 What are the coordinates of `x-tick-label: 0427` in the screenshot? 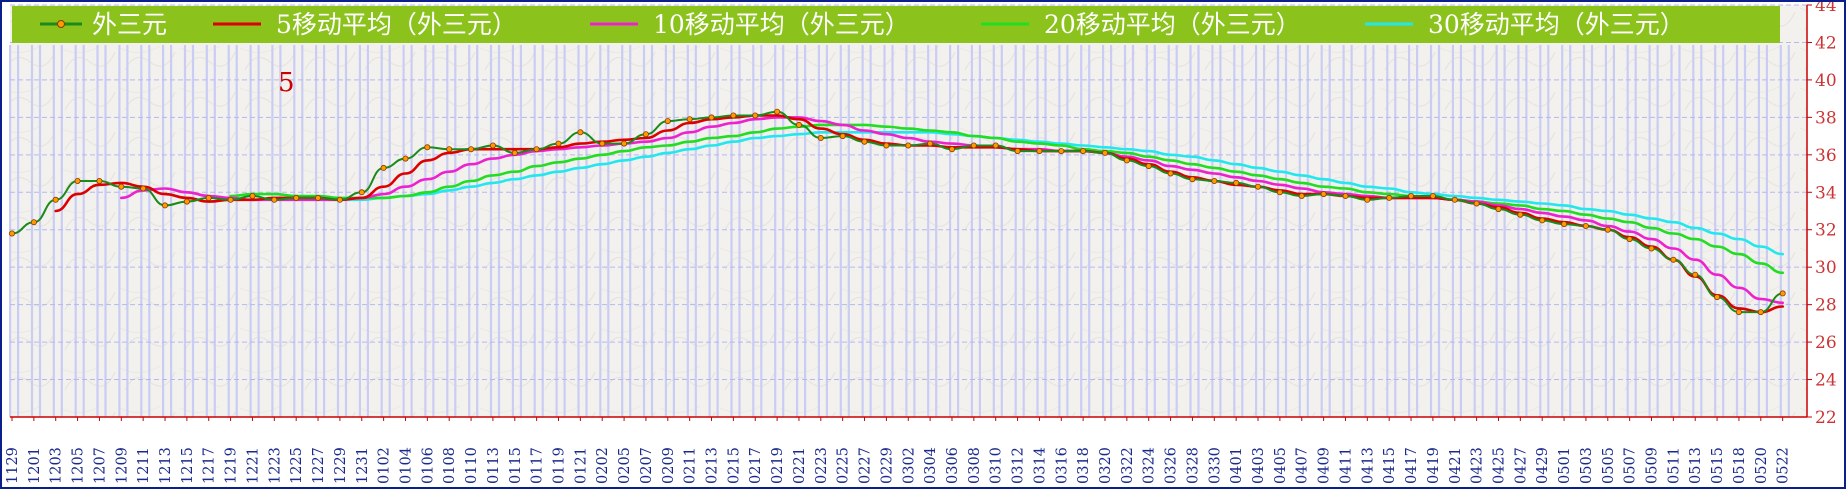 It's located at (1521, 465).